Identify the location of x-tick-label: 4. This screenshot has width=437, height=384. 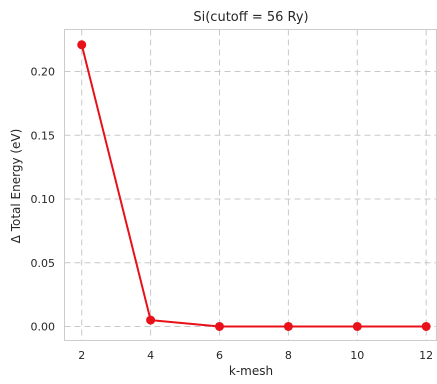
(150, 355).